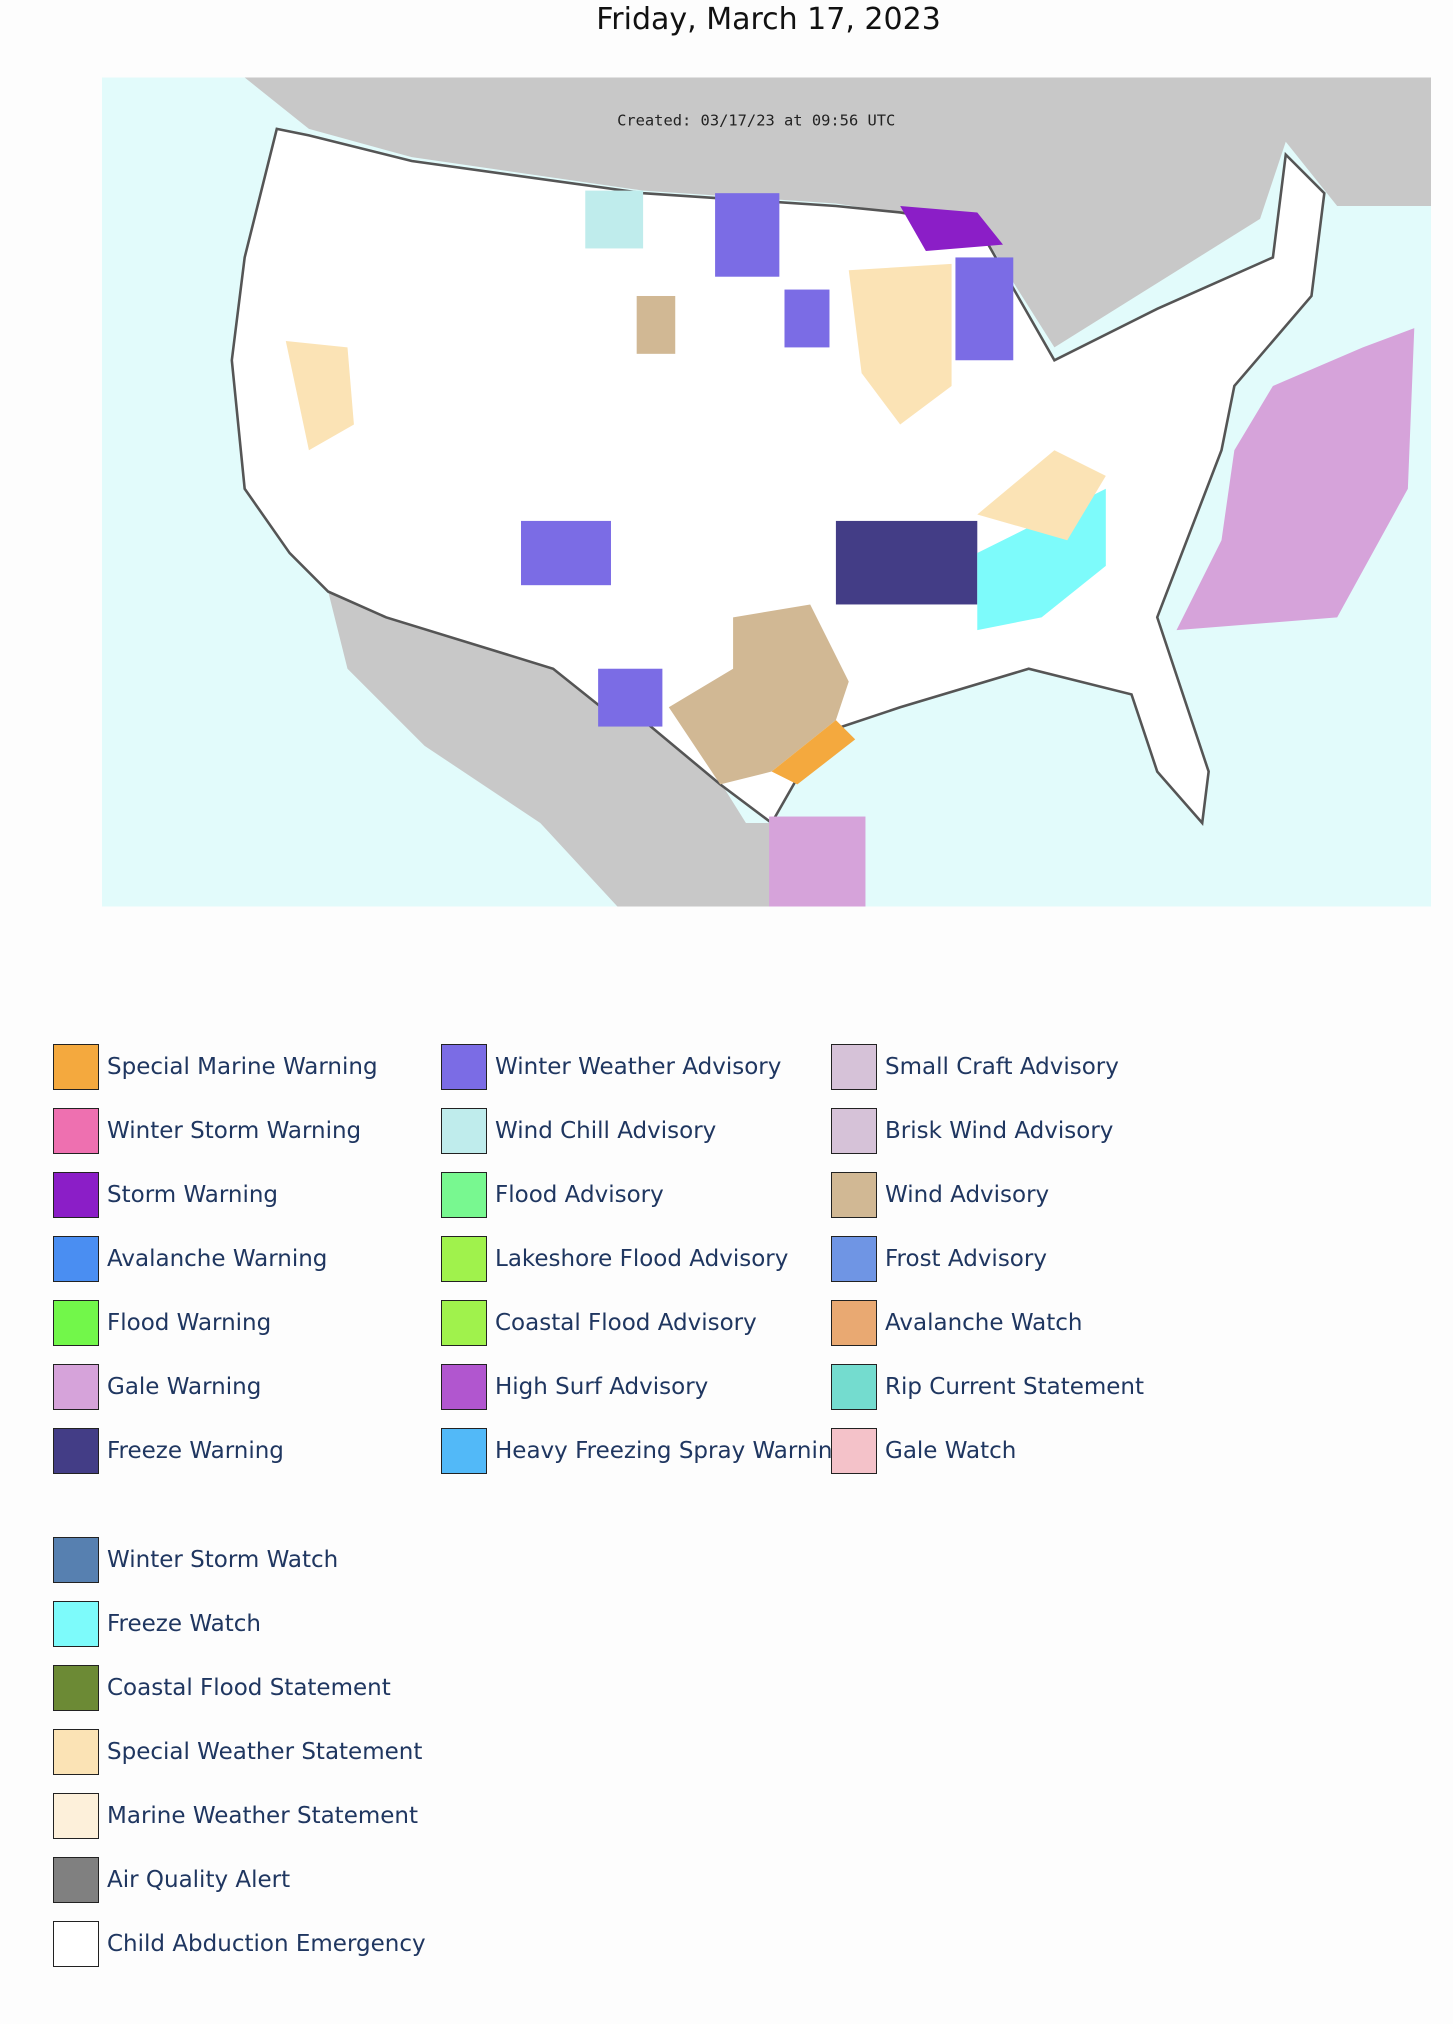 The width and height of the screenshot is (1453, 2024). What do you see at coordinates (768, 19) in the screenshot?
I see `page-title: Friday, March 17, 2023` at bounding box center [768, 19].